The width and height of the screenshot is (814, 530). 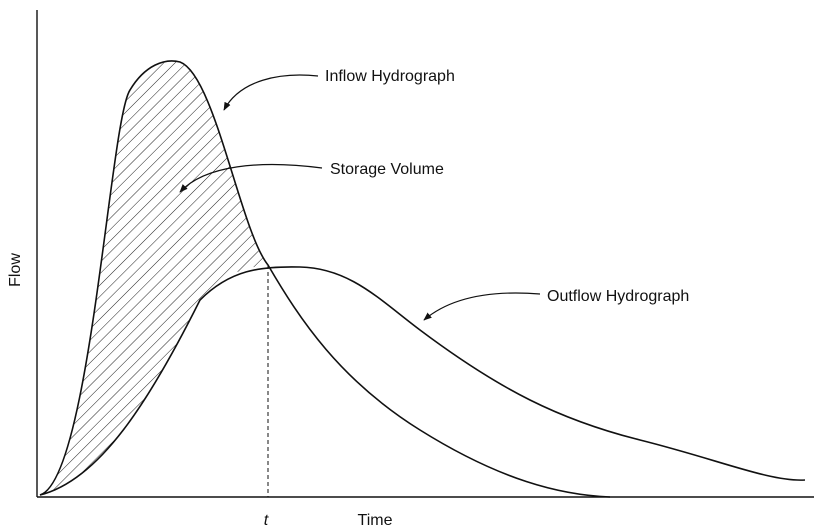 What do you see at coordinates (618, 296) in the screenshot?
I see `outflow-label: Outflow Hydrograph` at bounding box center [618, 296].